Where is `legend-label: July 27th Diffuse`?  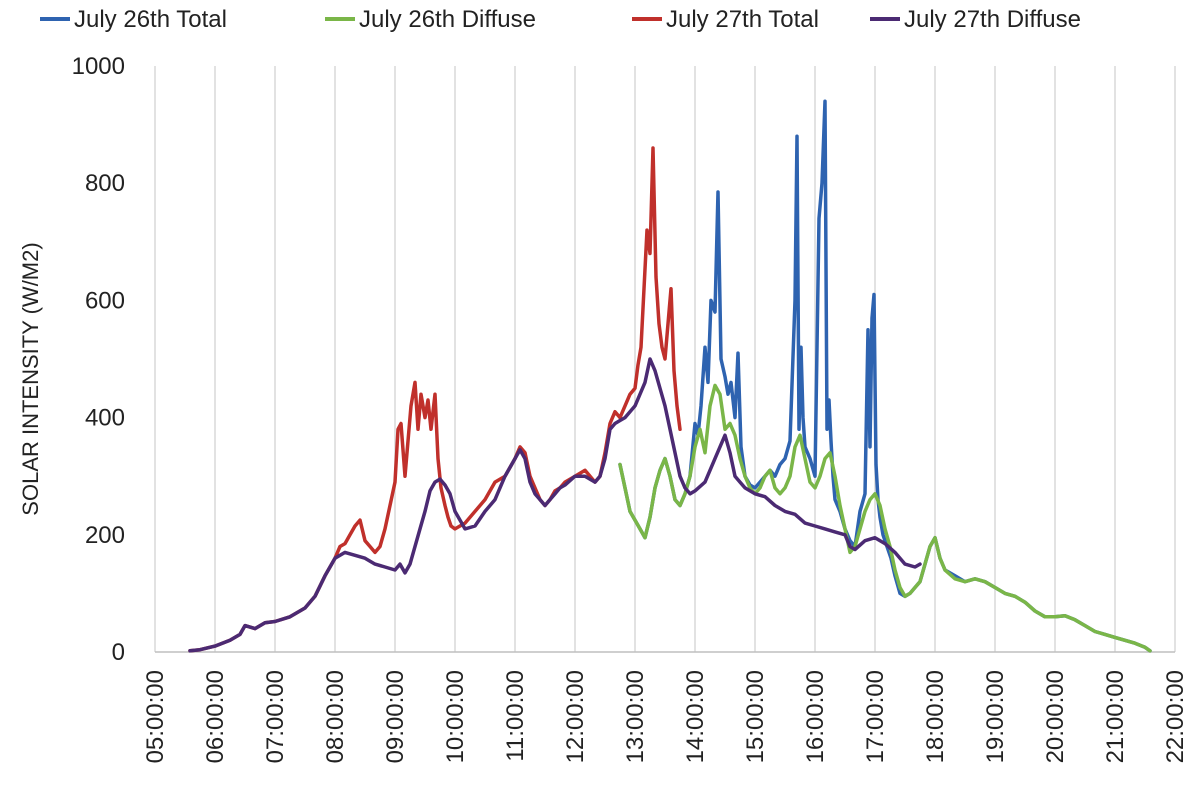
legend-label: July 27th Diffuse is located at coordinates (992, 19).